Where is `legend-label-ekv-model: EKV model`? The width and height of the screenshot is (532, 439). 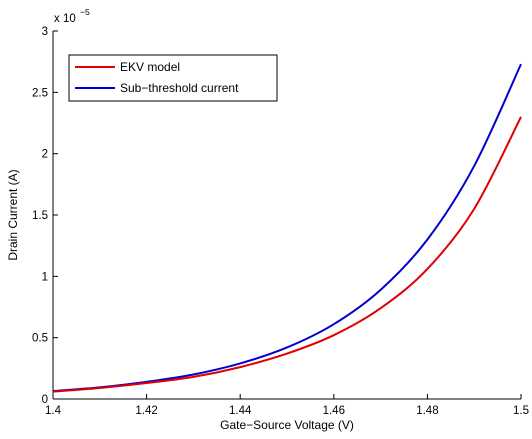
legend-label-ekv-model: EKV model is located at coordinates (150, 67).